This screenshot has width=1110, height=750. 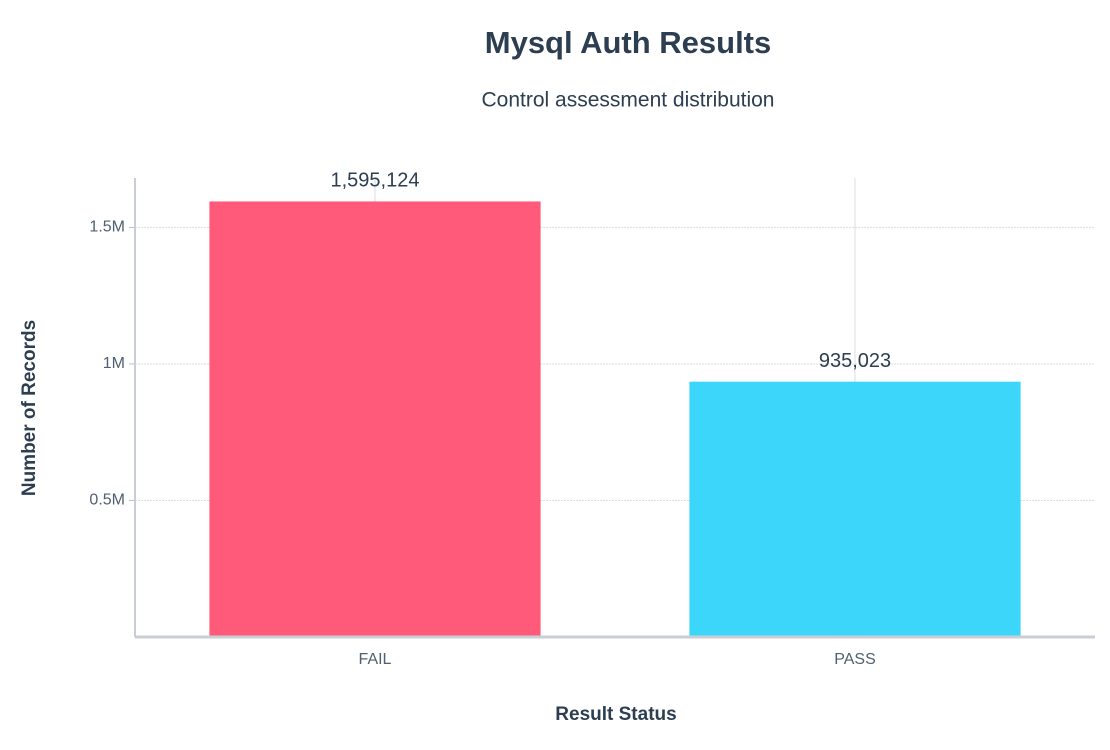 What do you see at coordinates (855, 509) in the screenshot?
I see `bar` at bounding box center [855, 509].